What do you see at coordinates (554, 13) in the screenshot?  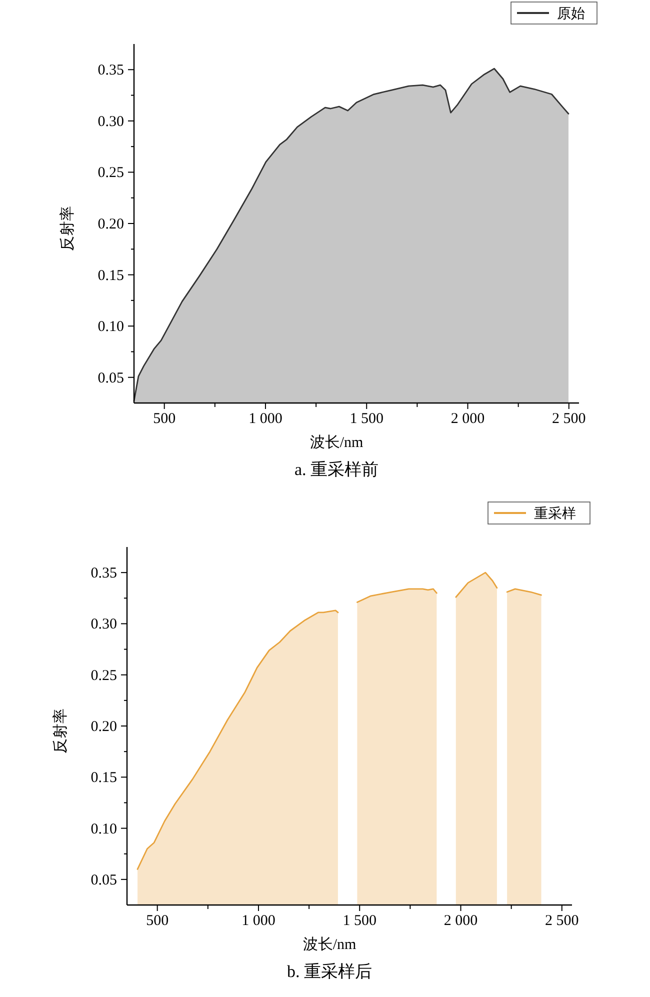 I see `legend: 原始` at bounding box center [554, 13].